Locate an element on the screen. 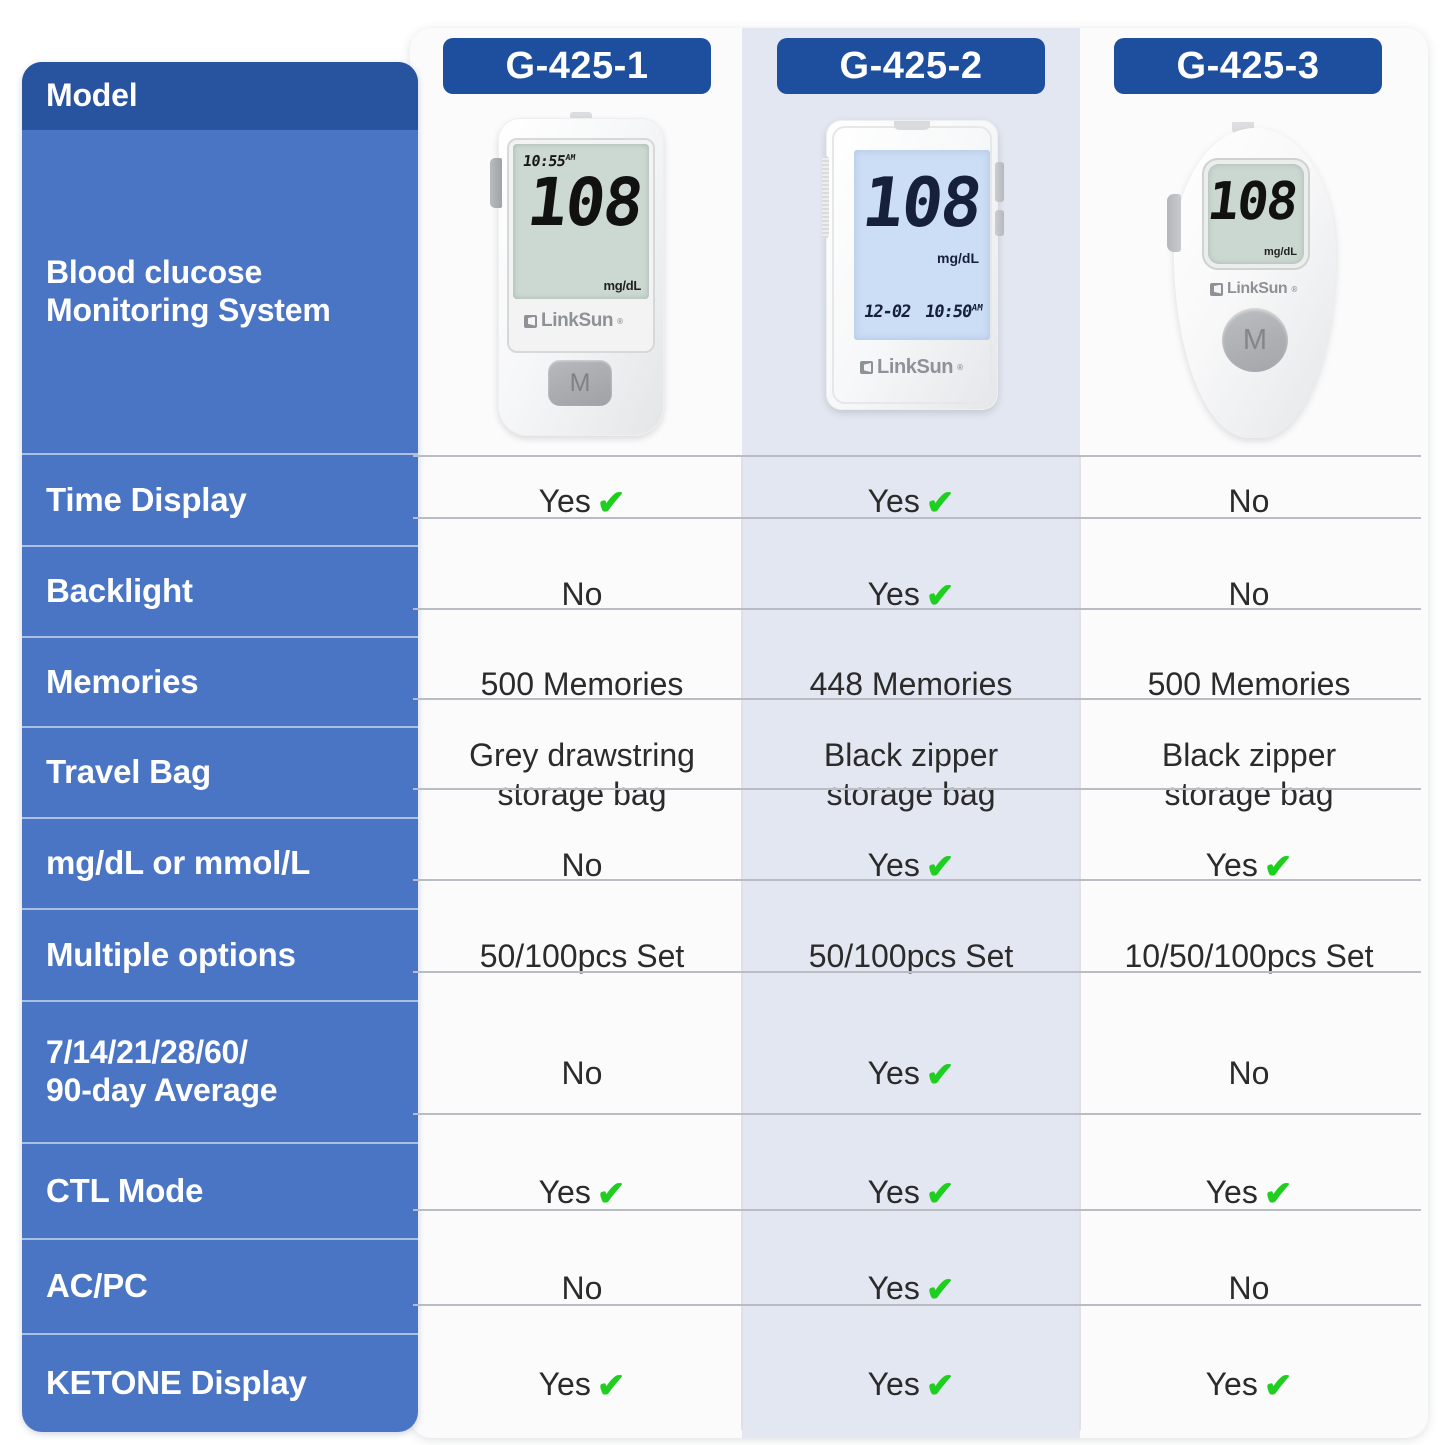 The image size is (1445, 1445). device-side-button-upper is located at coordinates (999, 182).